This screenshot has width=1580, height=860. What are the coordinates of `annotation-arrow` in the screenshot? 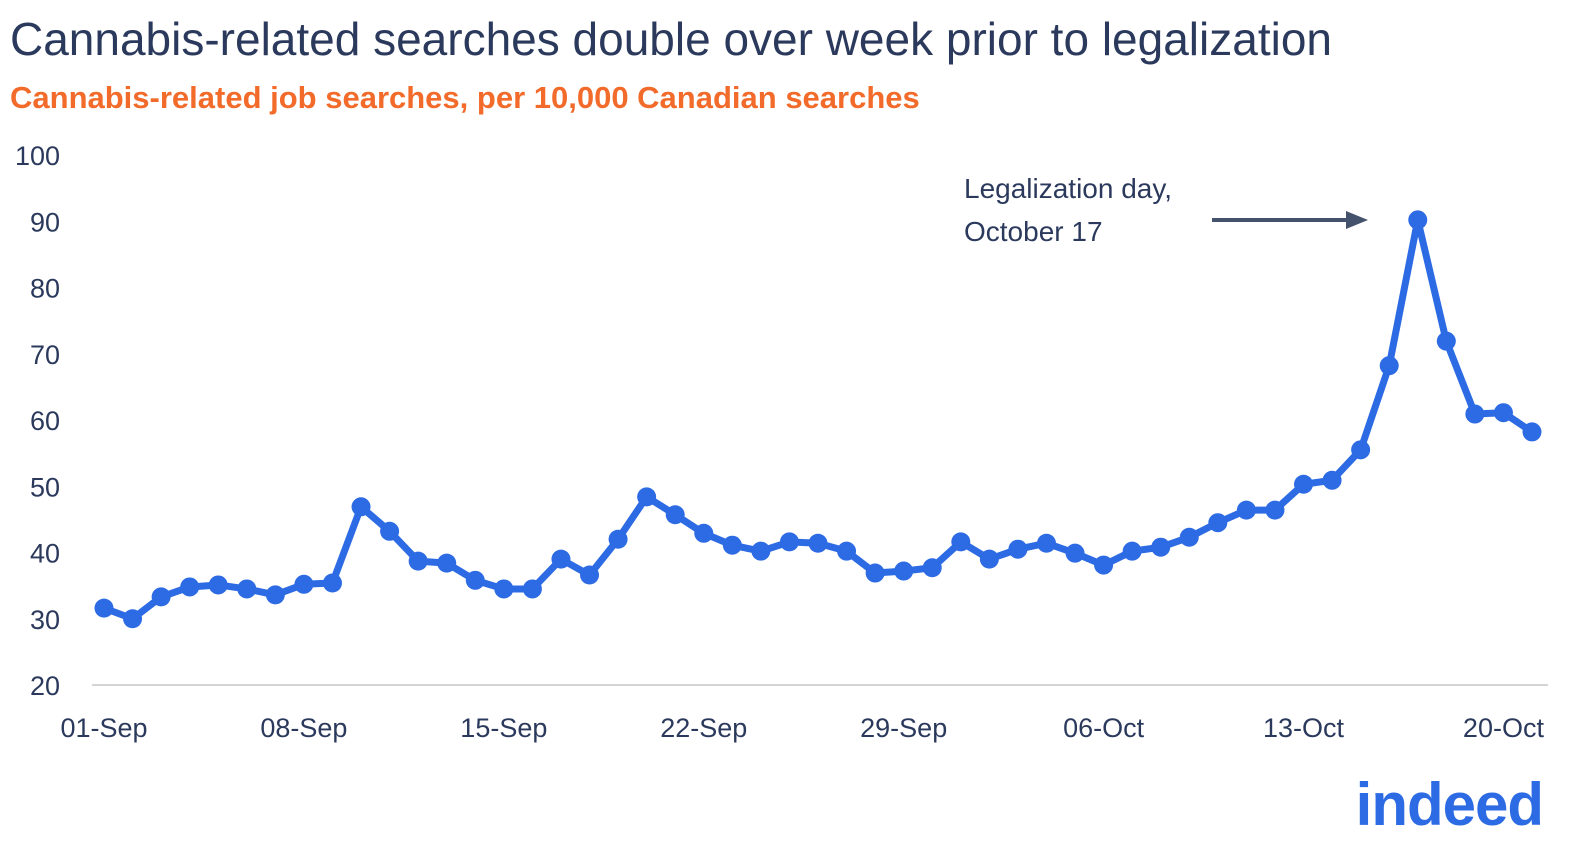 It's located at (1290, 220).